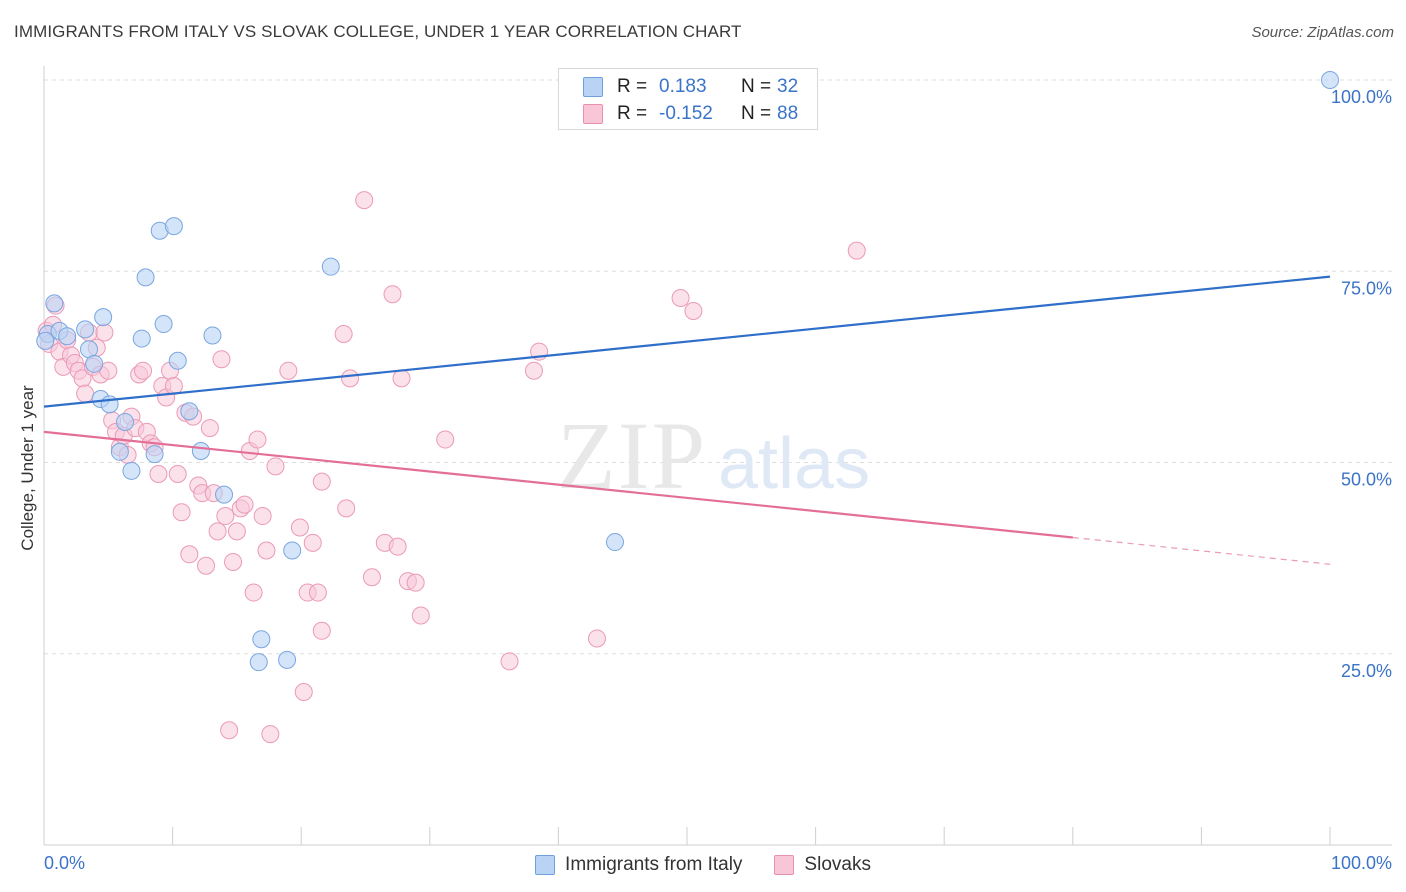  What do you see at coordinates (1361, 863) in the screenshot?
I see `x-tick-label: 100.0%` at bounding box center [1361, 863].